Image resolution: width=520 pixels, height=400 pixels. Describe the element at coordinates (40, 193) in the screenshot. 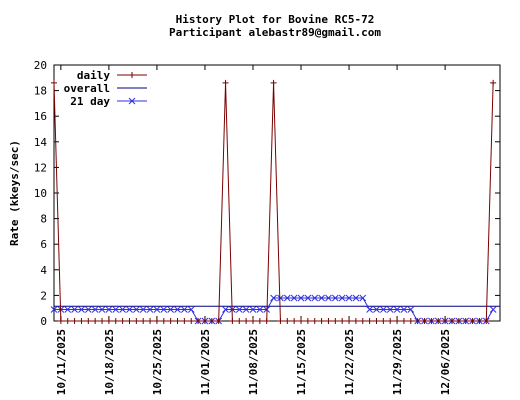

I see `y-tick-label: 10` at that location.